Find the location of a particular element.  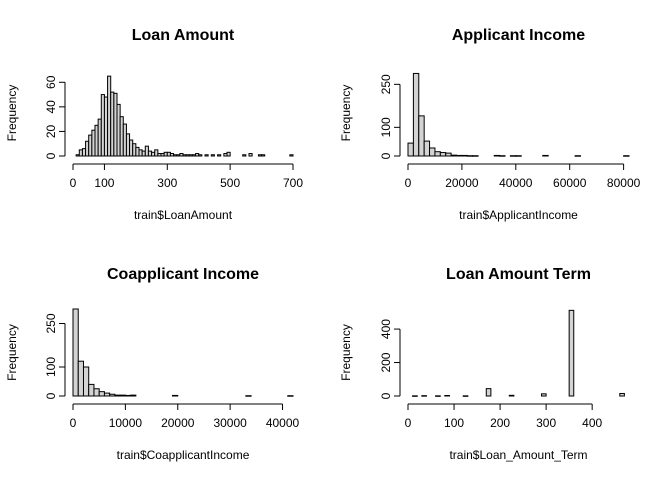

x-axis-label: train$ApplicantIncome is located at coordinates (518, 215).